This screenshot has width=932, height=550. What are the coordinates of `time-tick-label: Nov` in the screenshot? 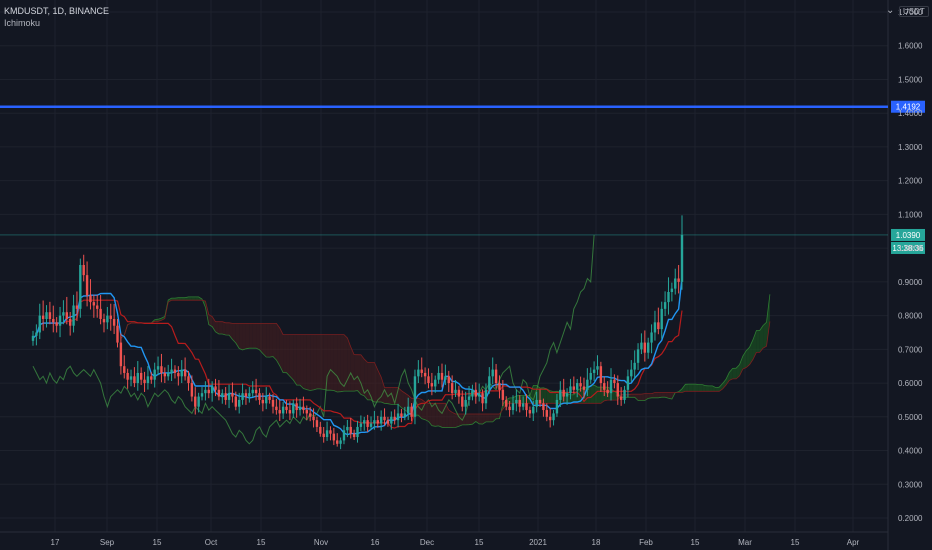 It's located at (321, 542).